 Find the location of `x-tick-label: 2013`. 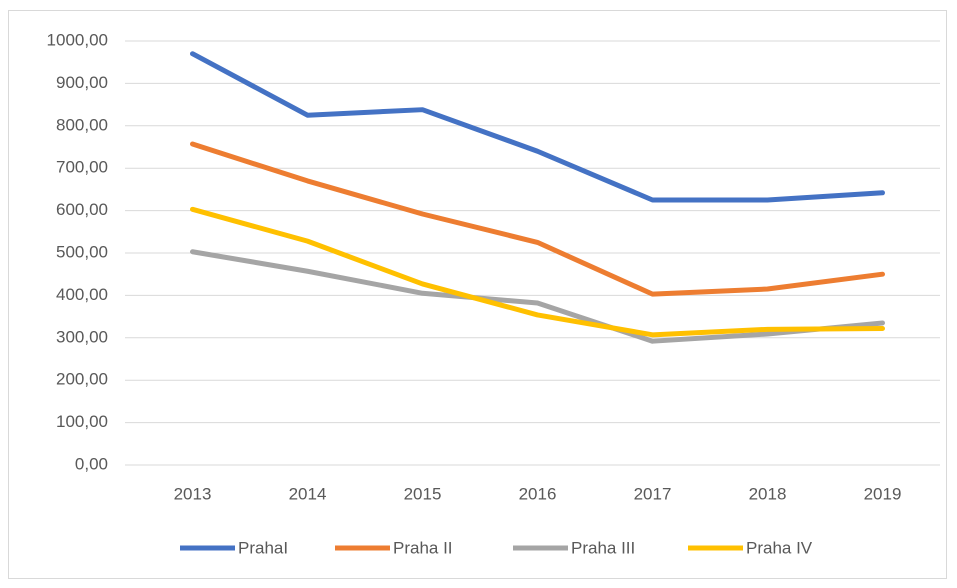

x-tick-label: 2013 is located at coordinates (193, 493).